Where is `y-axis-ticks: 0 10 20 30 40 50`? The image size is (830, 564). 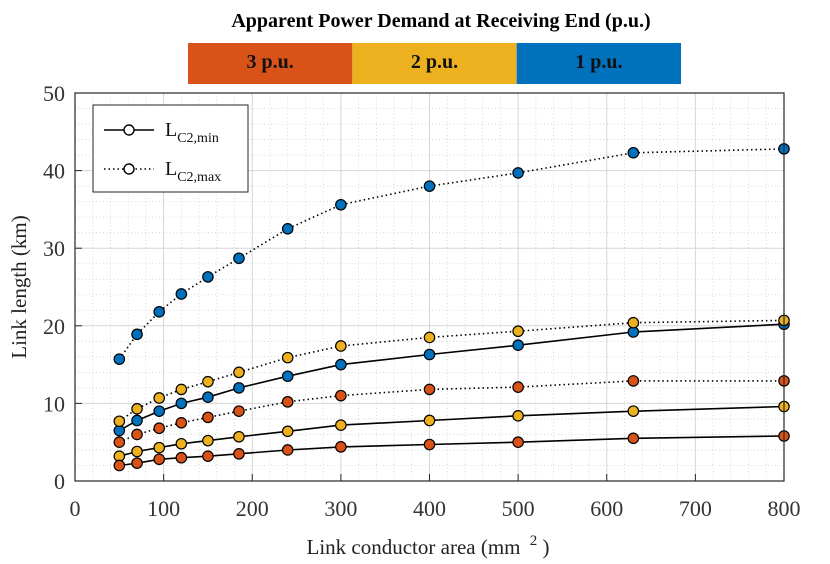
y-axis-ticks: 0 10 20 30 40 50 is located at coordinates (62, 287).